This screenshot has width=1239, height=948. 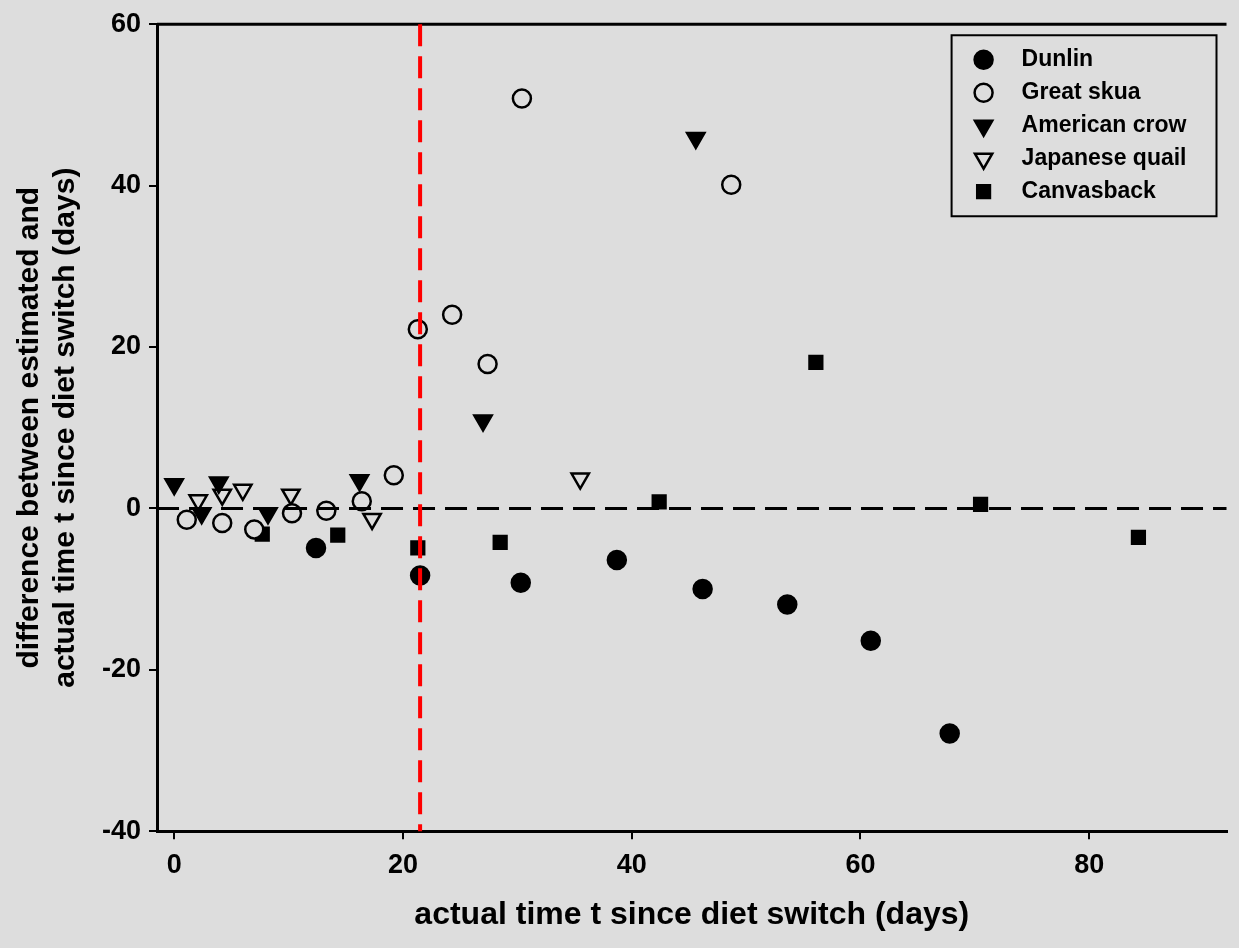 What do you see at coordinates (126, 184) in the screenshot?
I see `y-tick-label: 40` at bounding box center [126, 184].